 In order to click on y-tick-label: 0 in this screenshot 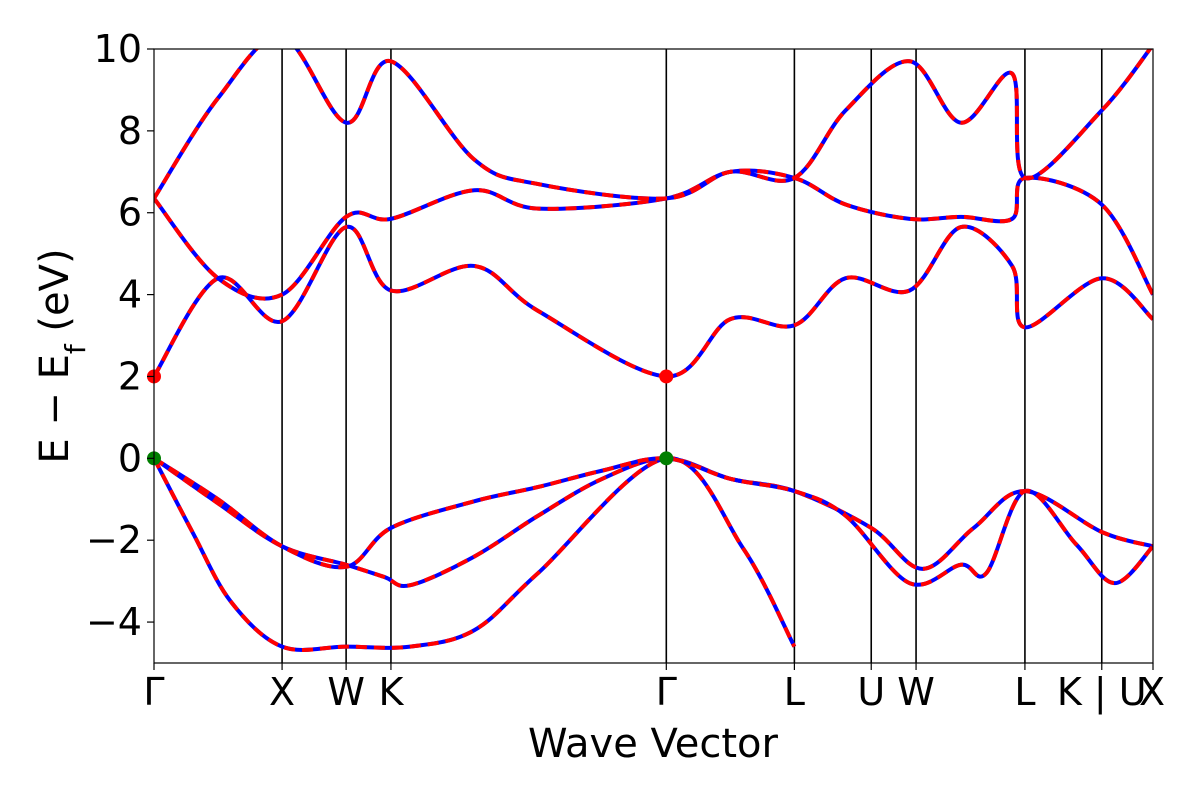, I will do `click(130, 458)`.